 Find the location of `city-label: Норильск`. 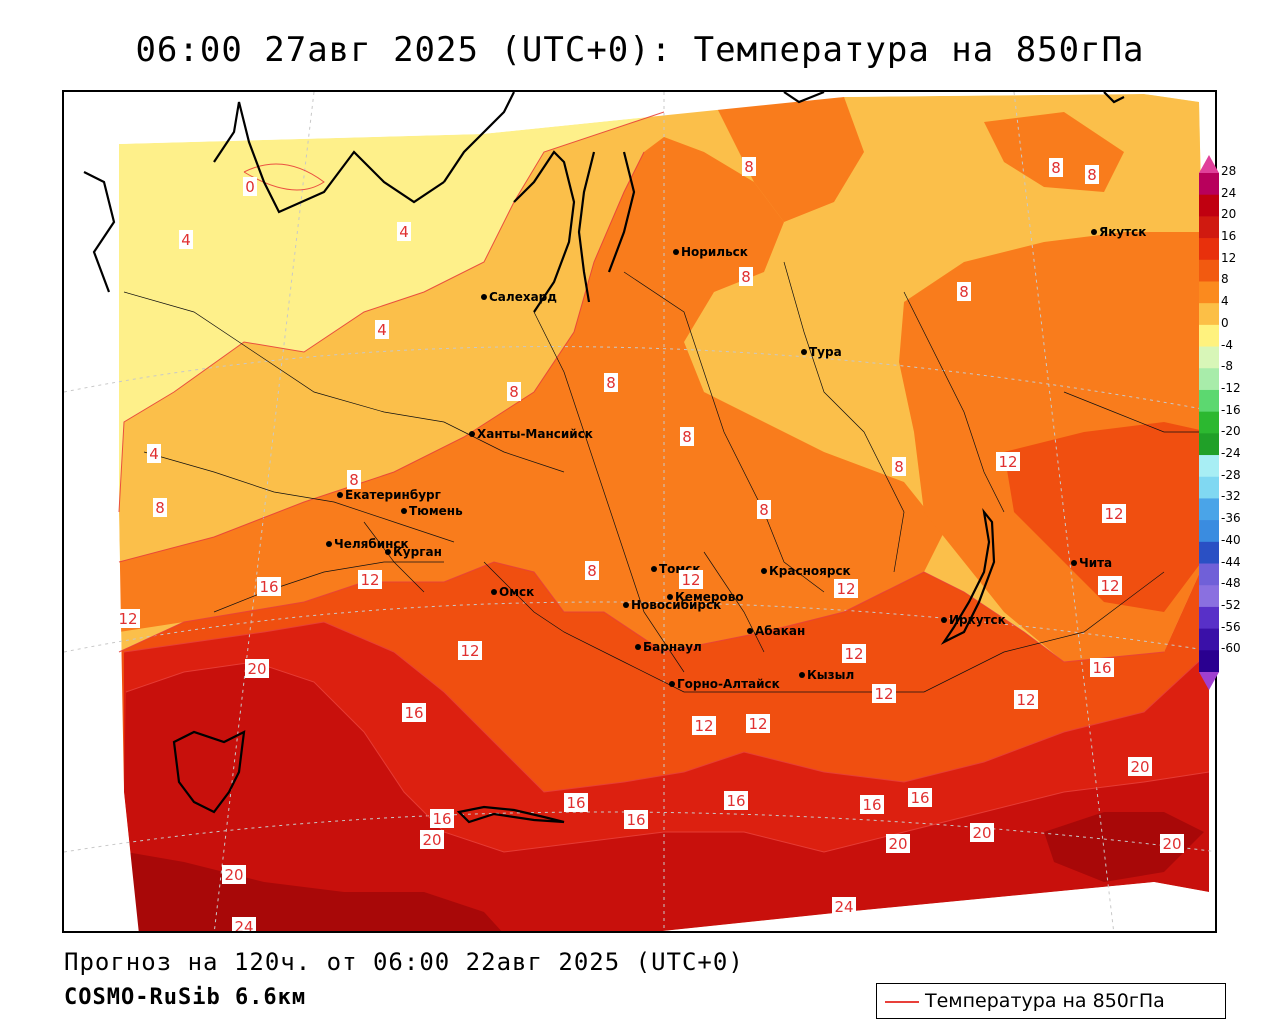

city-label: Норильск is located at coordinates (714, 252).